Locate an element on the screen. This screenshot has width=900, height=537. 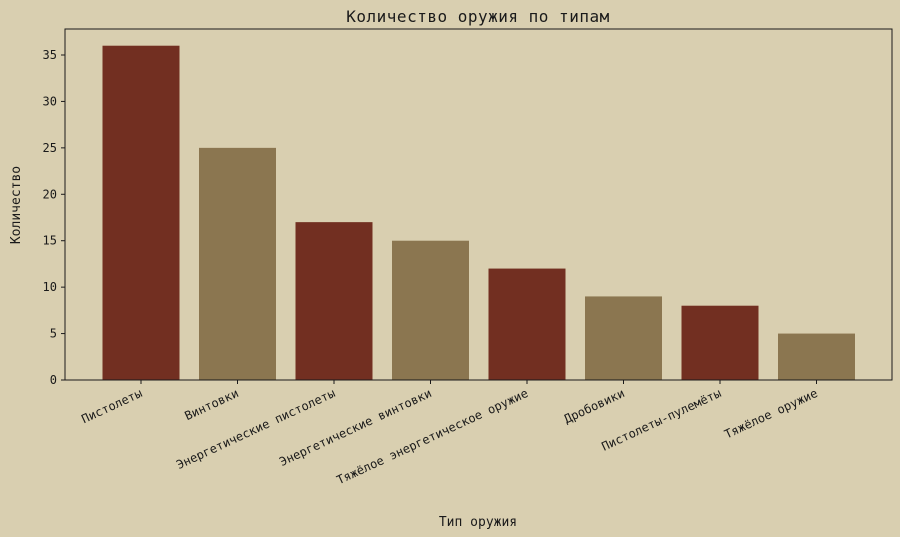
x-tick-label: Энергетические винтовки is located at coordinates (355, 427).